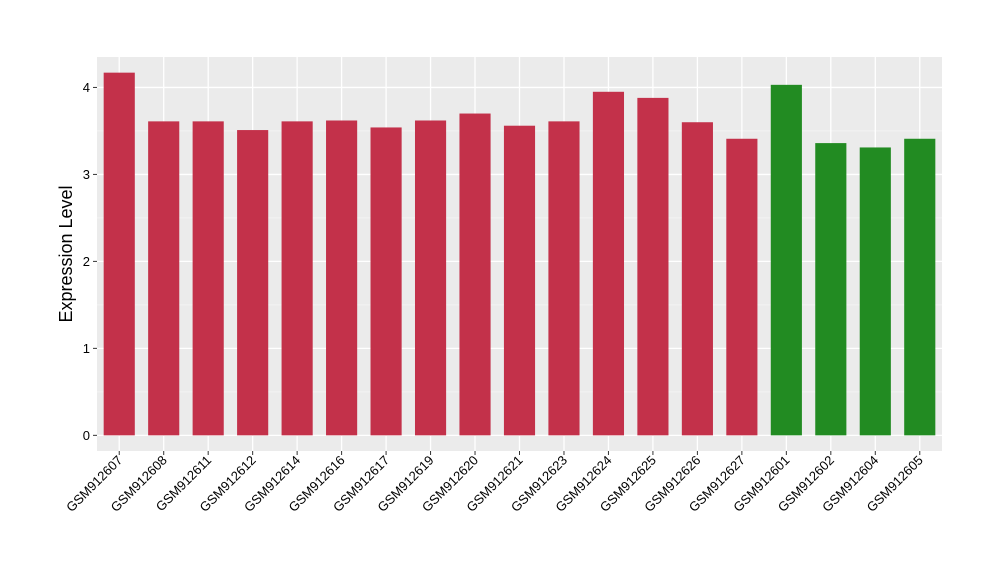 This screenshot has width=1000, height=580. I want to click on bar-GSM912604, so click(875, 291).